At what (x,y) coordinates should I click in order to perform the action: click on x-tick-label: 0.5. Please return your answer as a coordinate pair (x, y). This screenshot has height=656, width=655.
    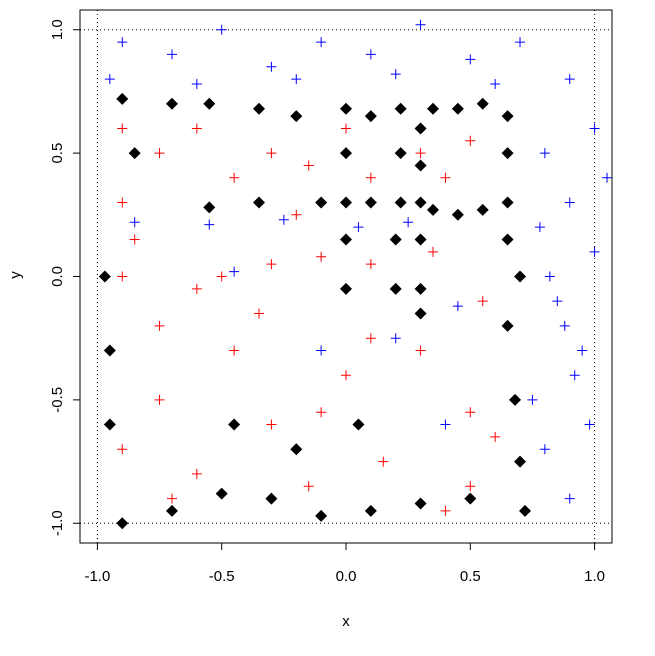
    Looking at the image, I should click on (470, 576).